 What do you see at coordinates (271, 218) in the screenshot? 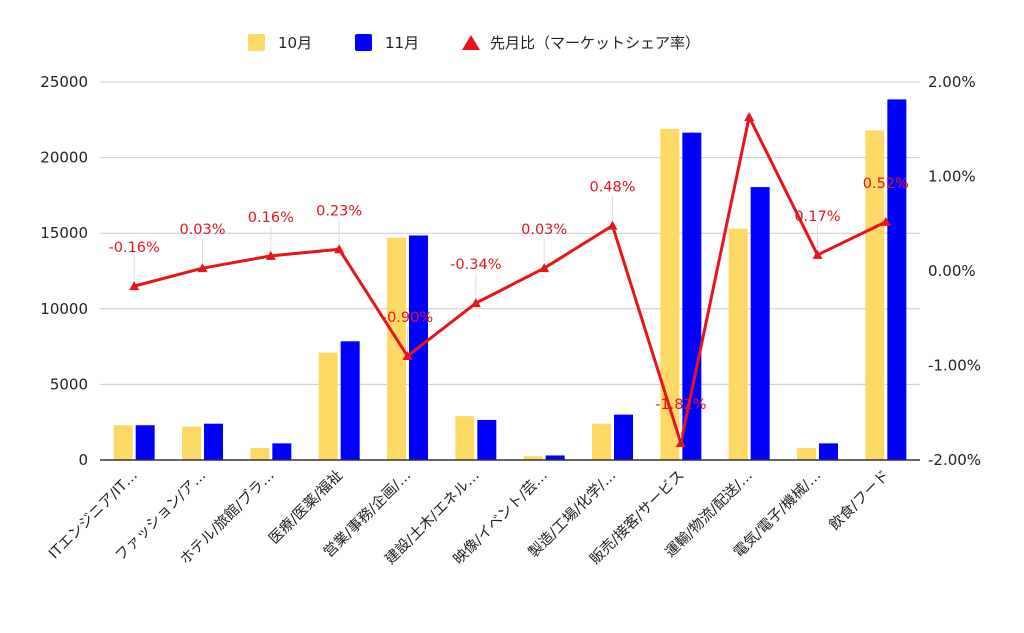
I see `share-data-label: 0.16%` at bounding box center [271, 218].